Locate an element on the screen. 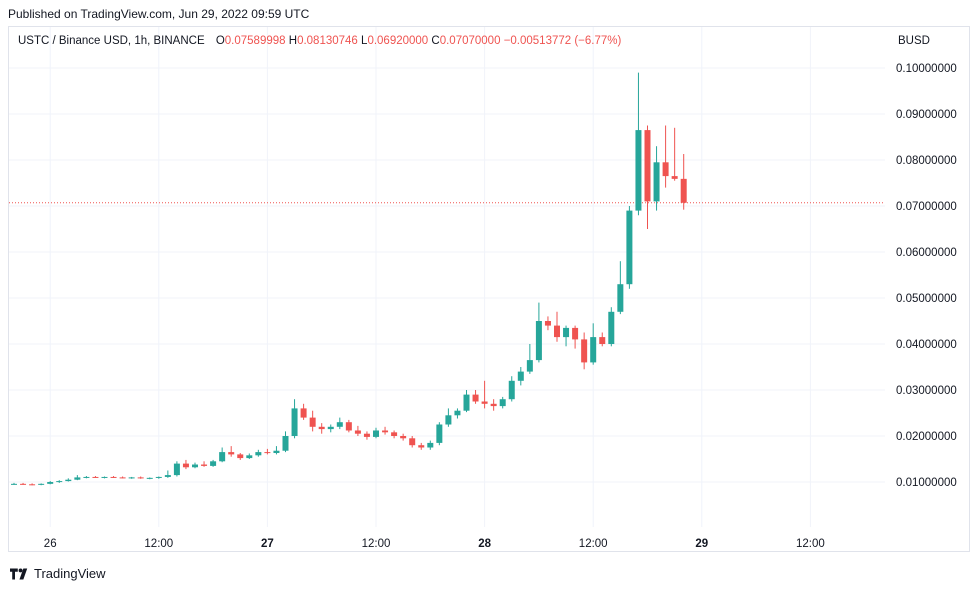 The width and height of the screenshot is (979, 591). currency-label: BUSD is located at coordinates (914, 41).